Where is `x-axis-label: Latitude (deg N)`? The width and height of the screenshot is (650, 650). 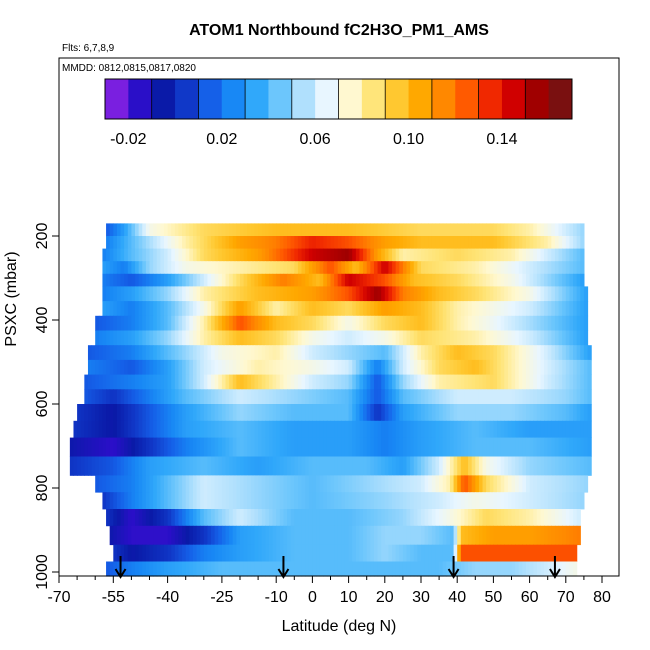
x-axis-label: Latitude (deg N) is located at coordinates (339, 626).